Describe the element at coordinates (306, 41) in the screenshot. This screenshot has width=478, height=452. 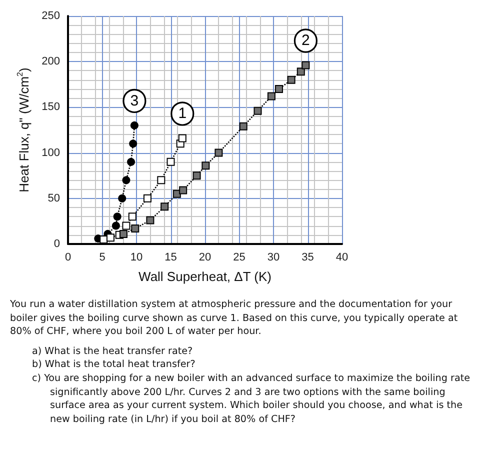
I see `series-label: 2` at that location.